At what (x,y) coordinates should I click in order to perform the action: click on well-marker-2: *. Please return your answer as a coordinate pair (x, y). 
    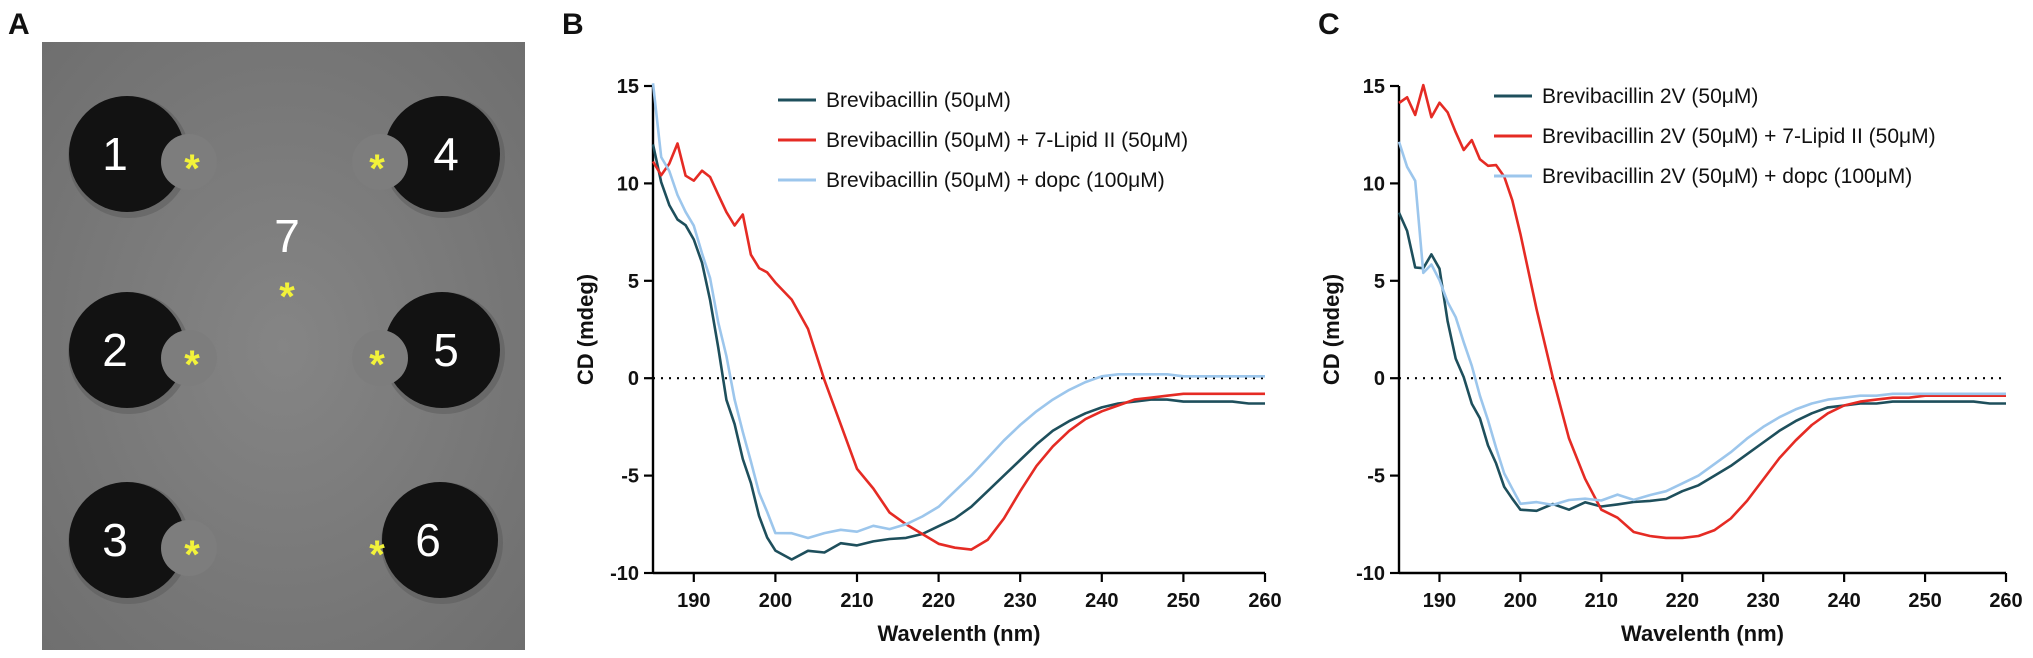
    Looking at the image, I should click on (192, 365).